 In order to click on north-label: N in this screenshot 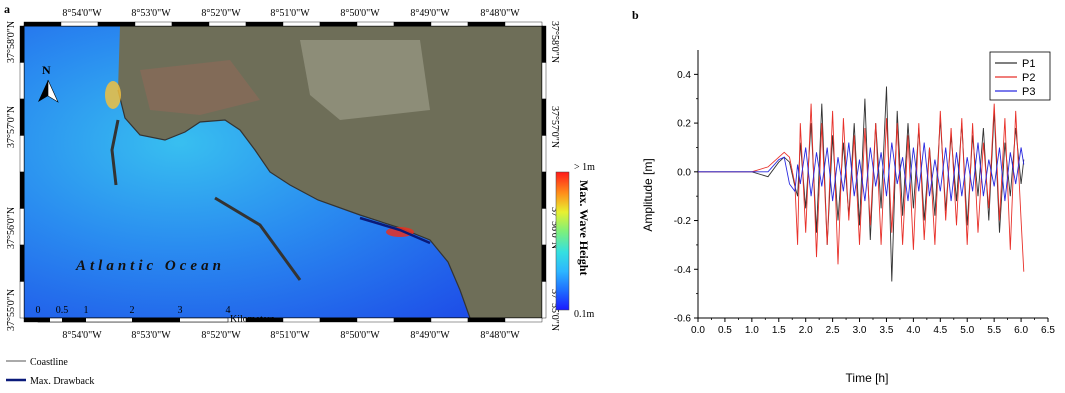, I will do `click(46, 70)`.